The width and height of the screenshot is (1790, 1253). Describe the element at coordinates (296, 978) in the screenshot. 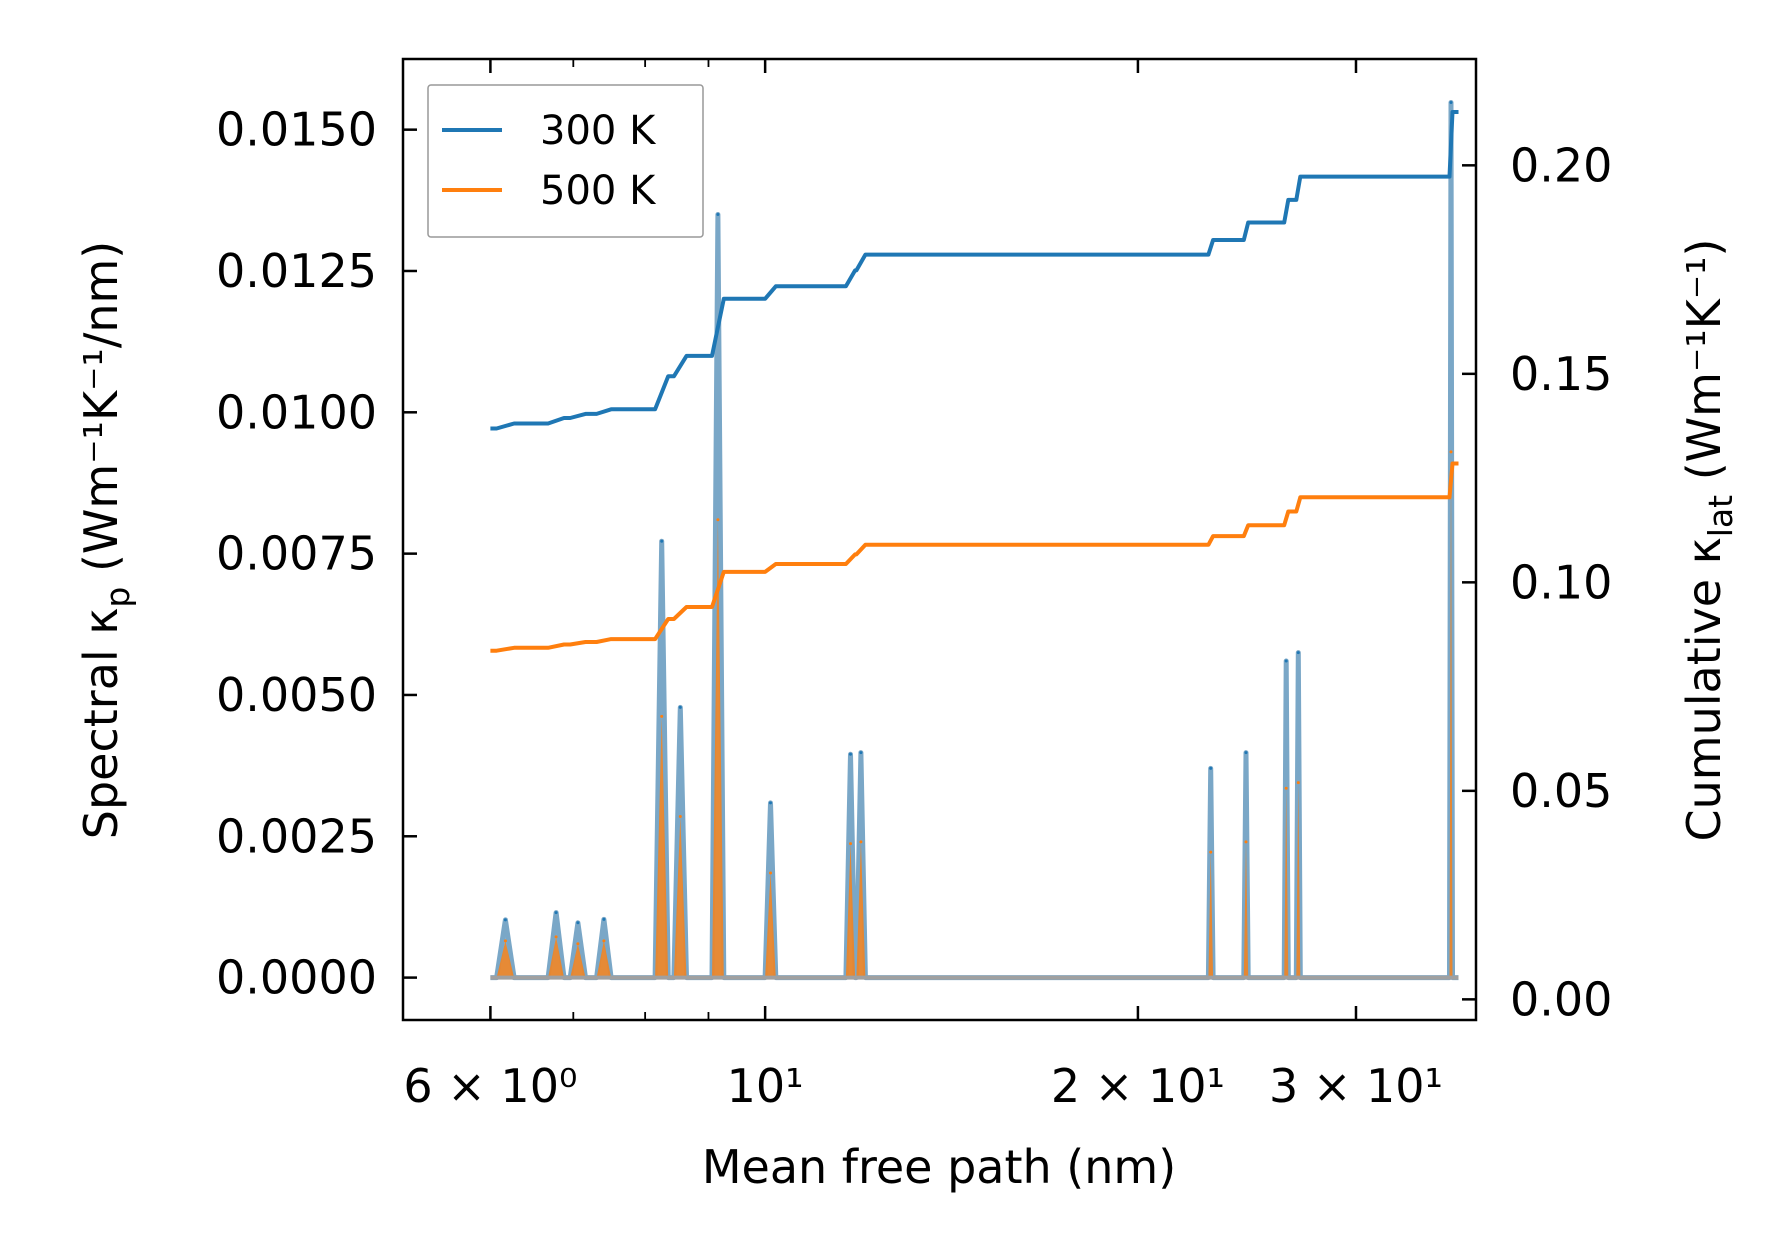

I see `left-y-tick-label: 0.0000` at that location.